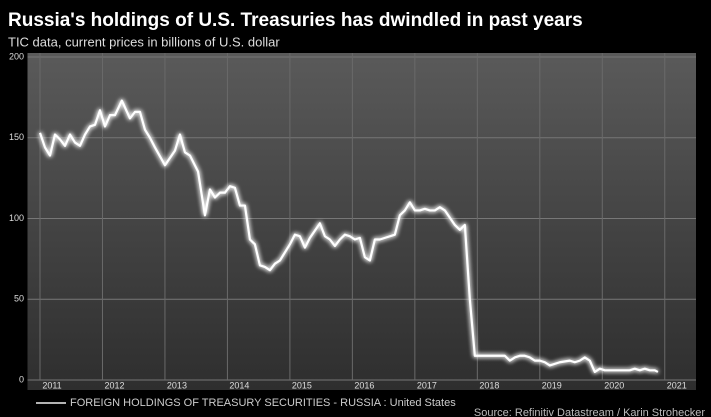  I want to click on x-tick-label: 2019, so click(552, 385).